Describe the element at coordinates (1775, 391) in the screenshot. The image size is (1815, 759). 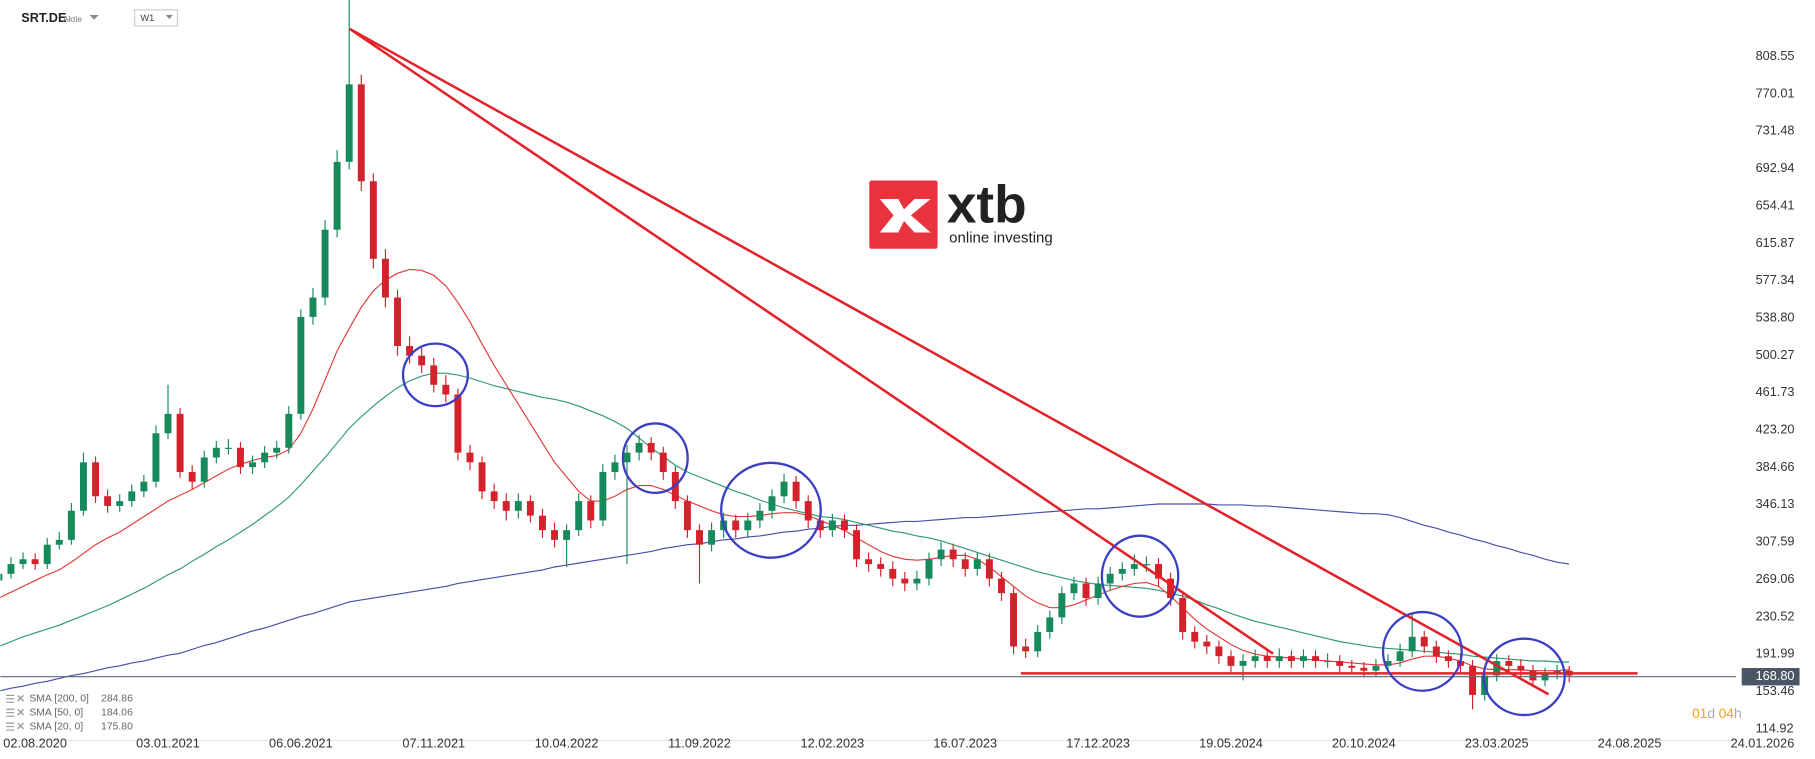
I see `y-tick-label: 461.73` at that location.